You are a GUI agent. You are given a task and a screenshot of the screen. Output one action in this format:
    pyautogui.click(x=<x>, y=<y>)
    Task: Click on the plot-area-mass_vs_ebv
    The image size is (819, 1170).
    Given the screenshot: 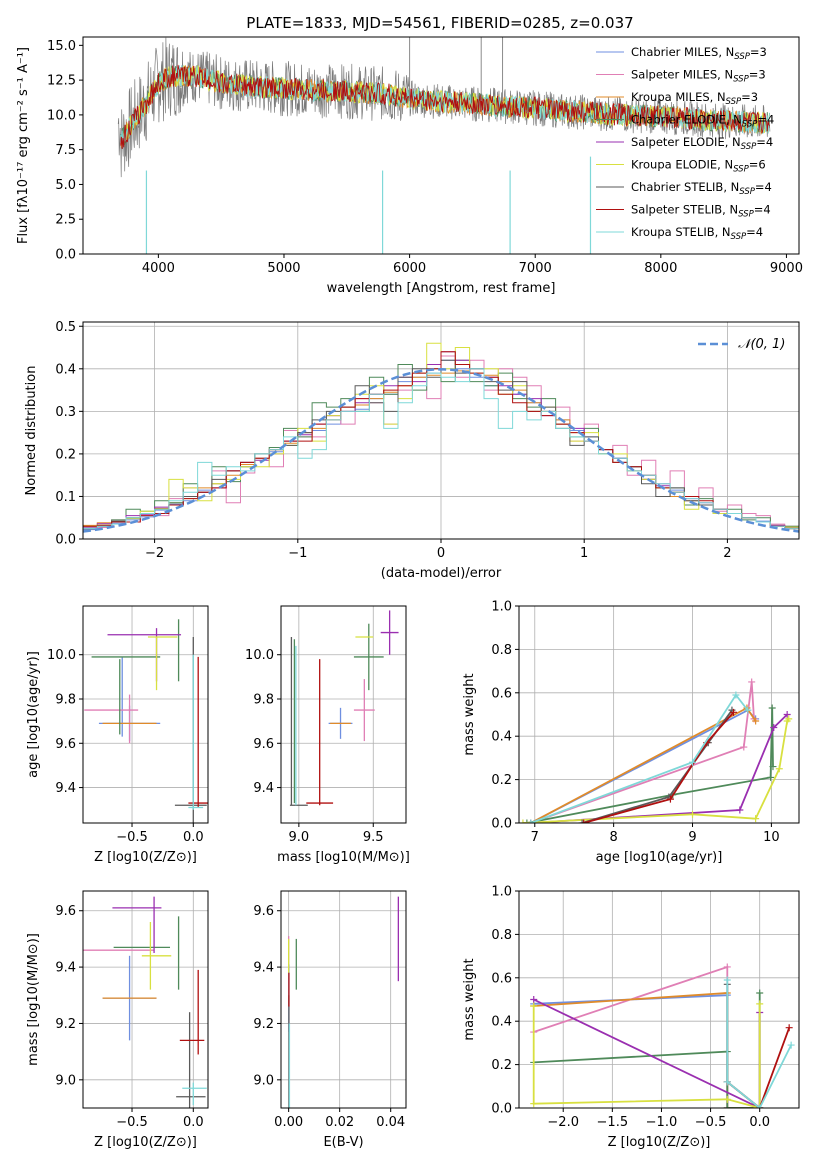 What is the action you would take?
    pyautogui.click(x=343, y=1002)
    